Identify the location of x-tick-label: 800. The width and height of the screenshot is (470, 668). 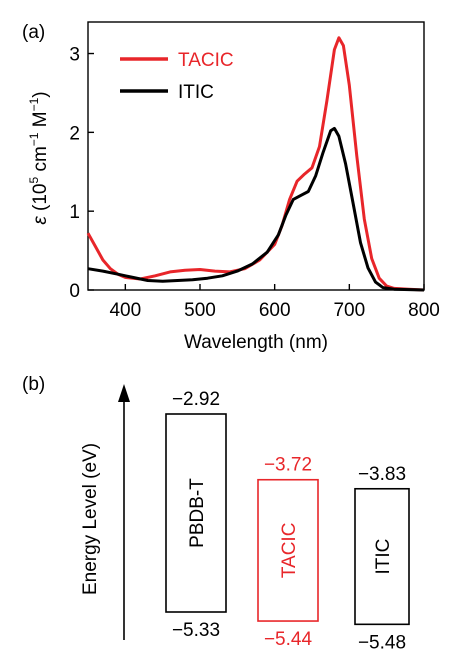
(424, 310).